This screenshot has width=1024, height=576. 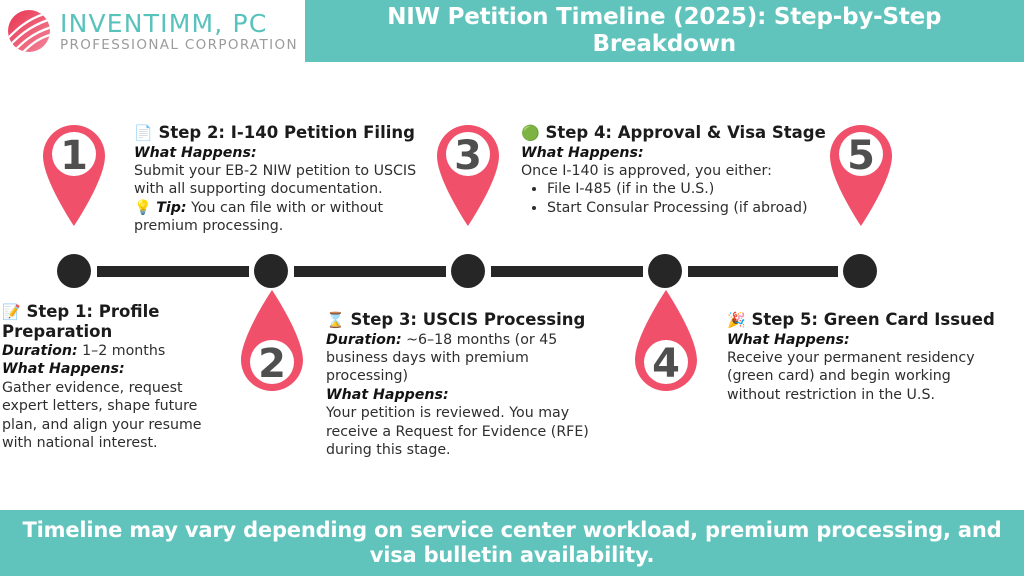 What do you see at coordinates (736, 320) in the screenshot?
I see `party-popper-icon: 🎉` at bounding box center [736, 320].